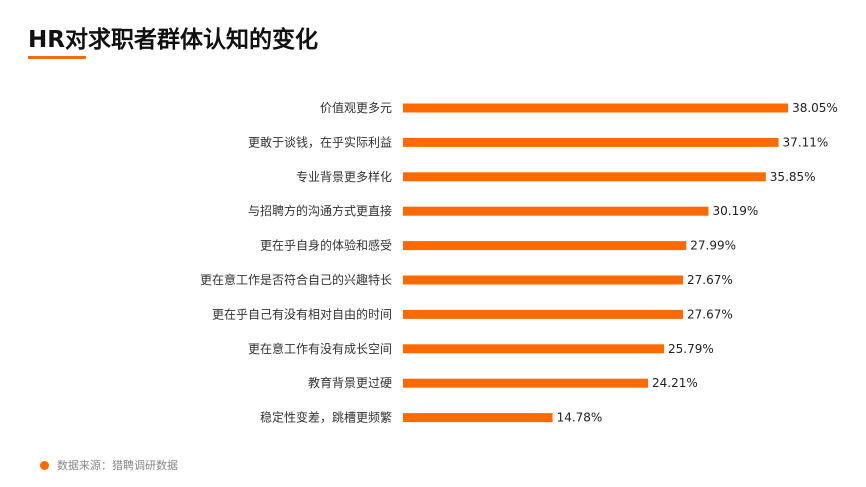 Image resolution: width=866 pixels, height=487 pixels. What do you see at coordinates (713, 246) in the screenshot?
I see `value-label: 27.99%` at bounding box center [713, 246].